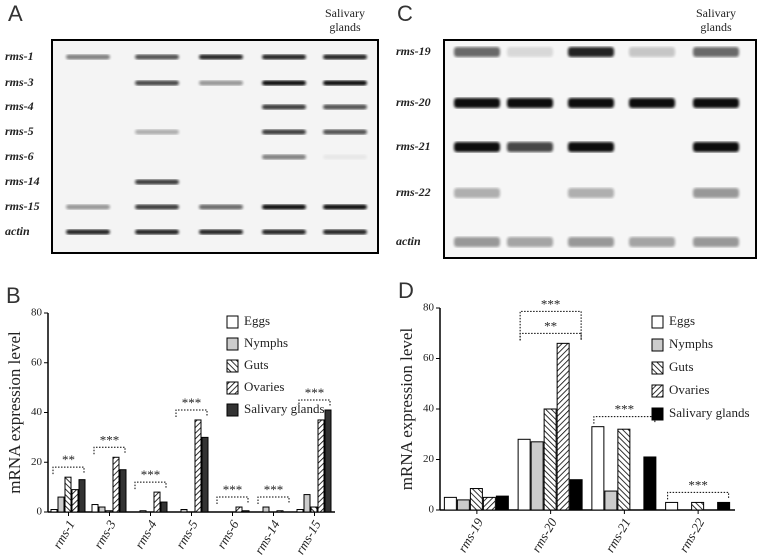 The width and height of the screenshot is (778, 558). What do you see at coordinates (256, 364) in the screenshot?
I see `legend-label: Guts` at bounding box center [256, 364].